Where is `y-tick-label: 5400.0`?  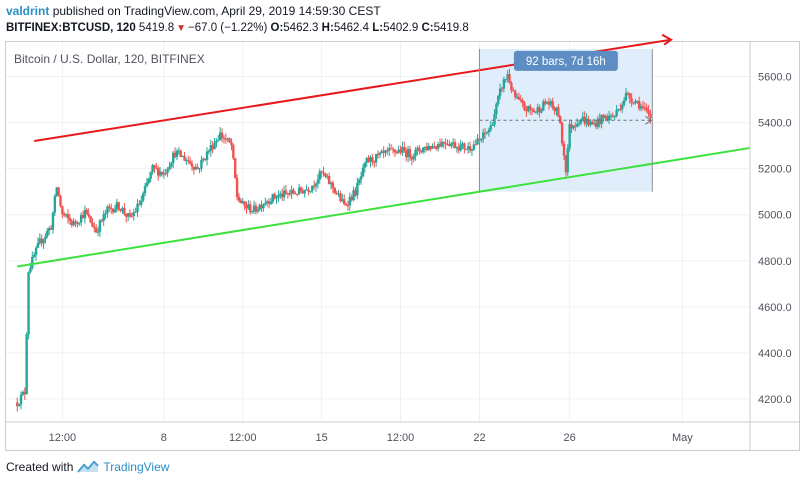 y-tick-label: 5400.0 is located at coordinates (775, 124).